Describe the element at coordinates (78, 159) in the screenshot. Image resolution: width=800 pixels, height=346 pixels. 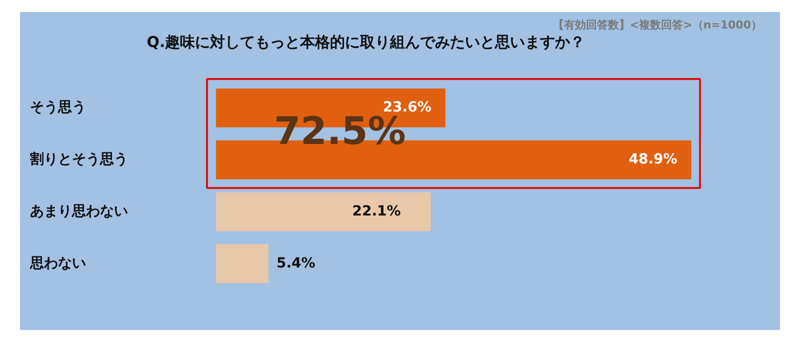
I see `y-tick-label: 割りとそう思う` at that location.